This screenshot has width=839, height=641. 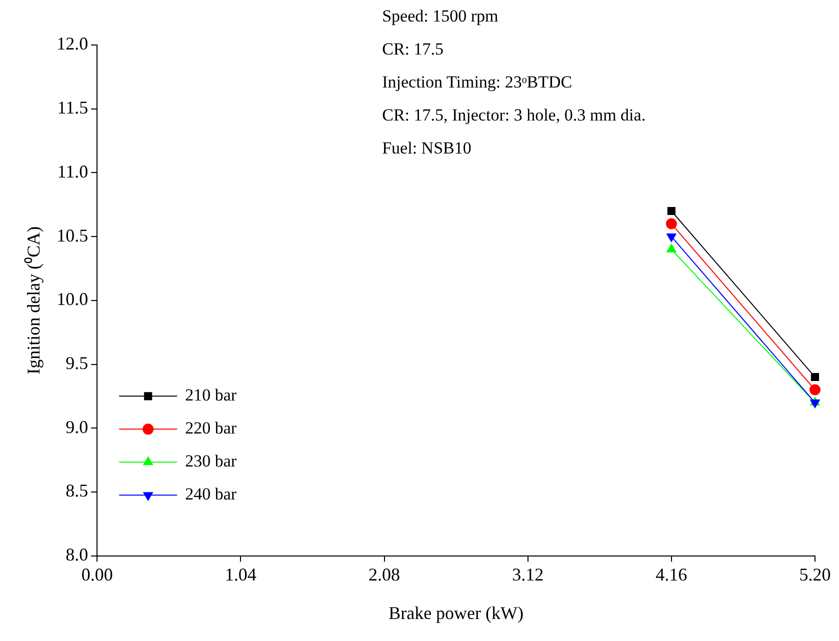 I want to click on x-axis-title: Brake power (kW), so click(x=456, y=612).